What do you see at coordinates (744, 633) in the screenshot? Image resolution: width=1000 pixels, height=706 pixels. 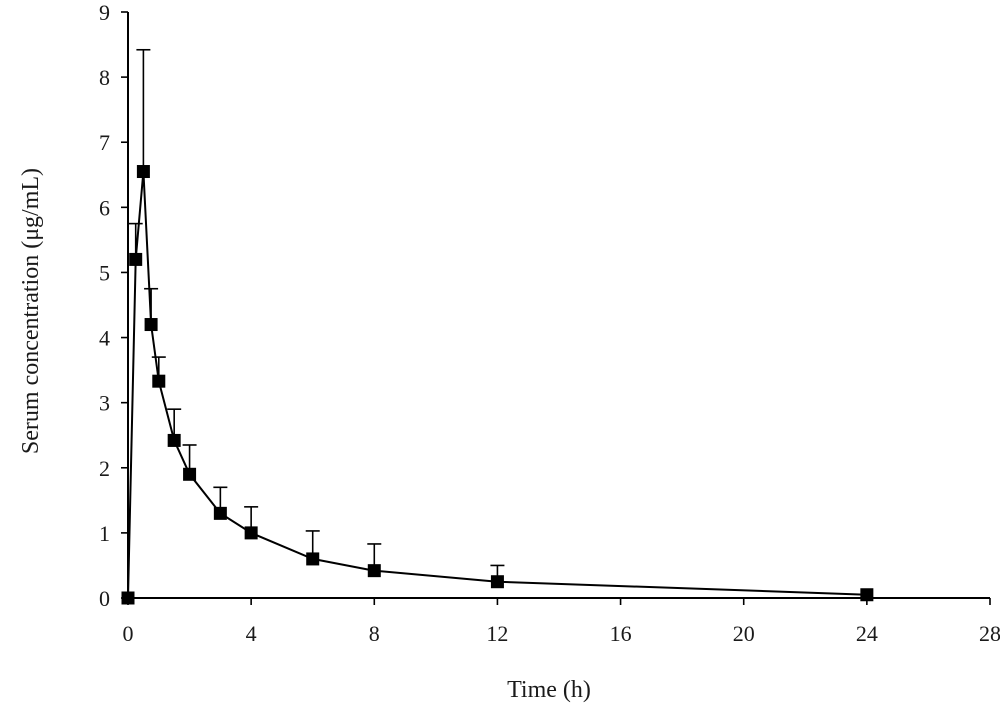 I see `x-tick-label: 20` at bounding box center [744, 633].